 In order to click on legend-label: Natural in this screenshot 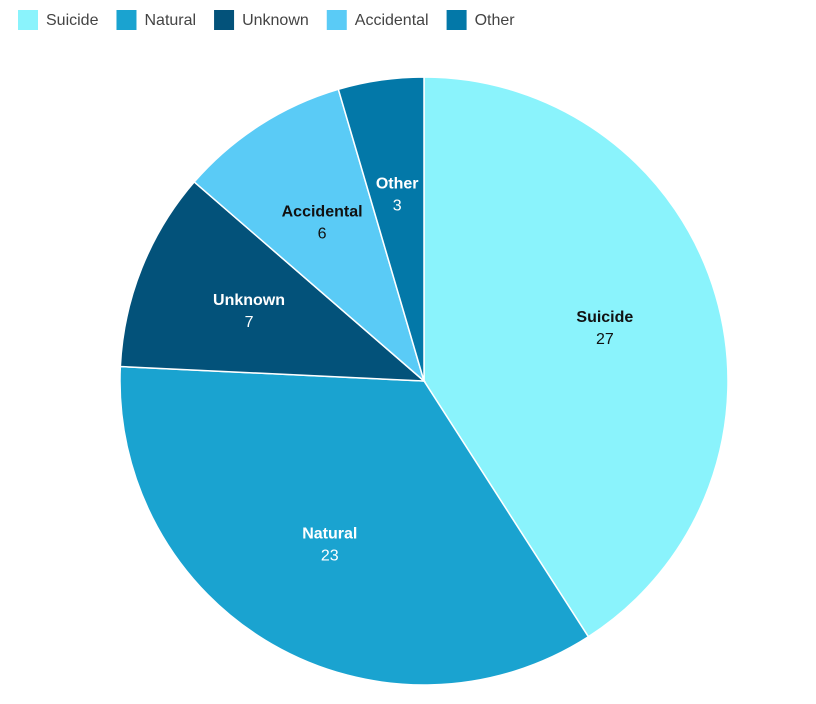, I will do `click(170, 20)`.